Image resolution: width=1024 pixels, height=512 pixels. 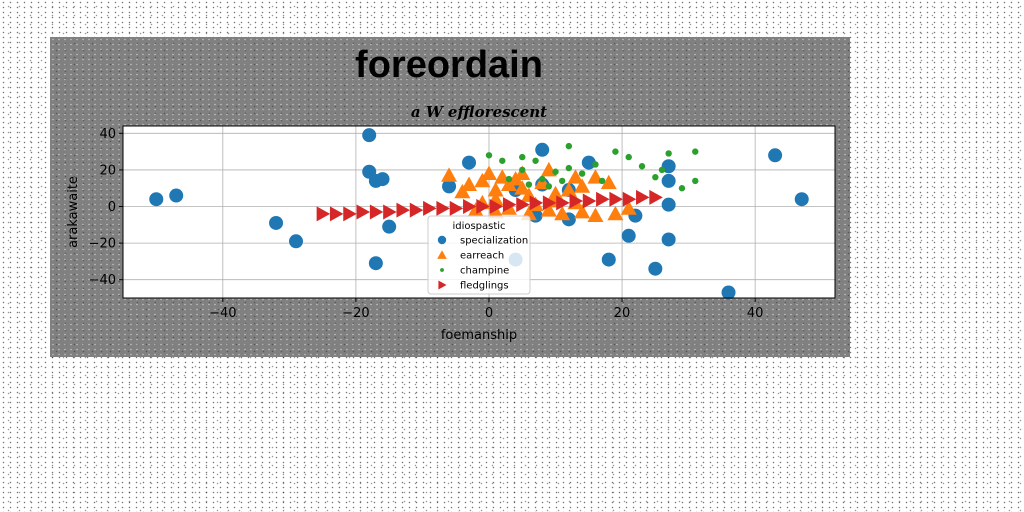 I want to click on x-axis-label: foemanship, so click(x=479, y=335).